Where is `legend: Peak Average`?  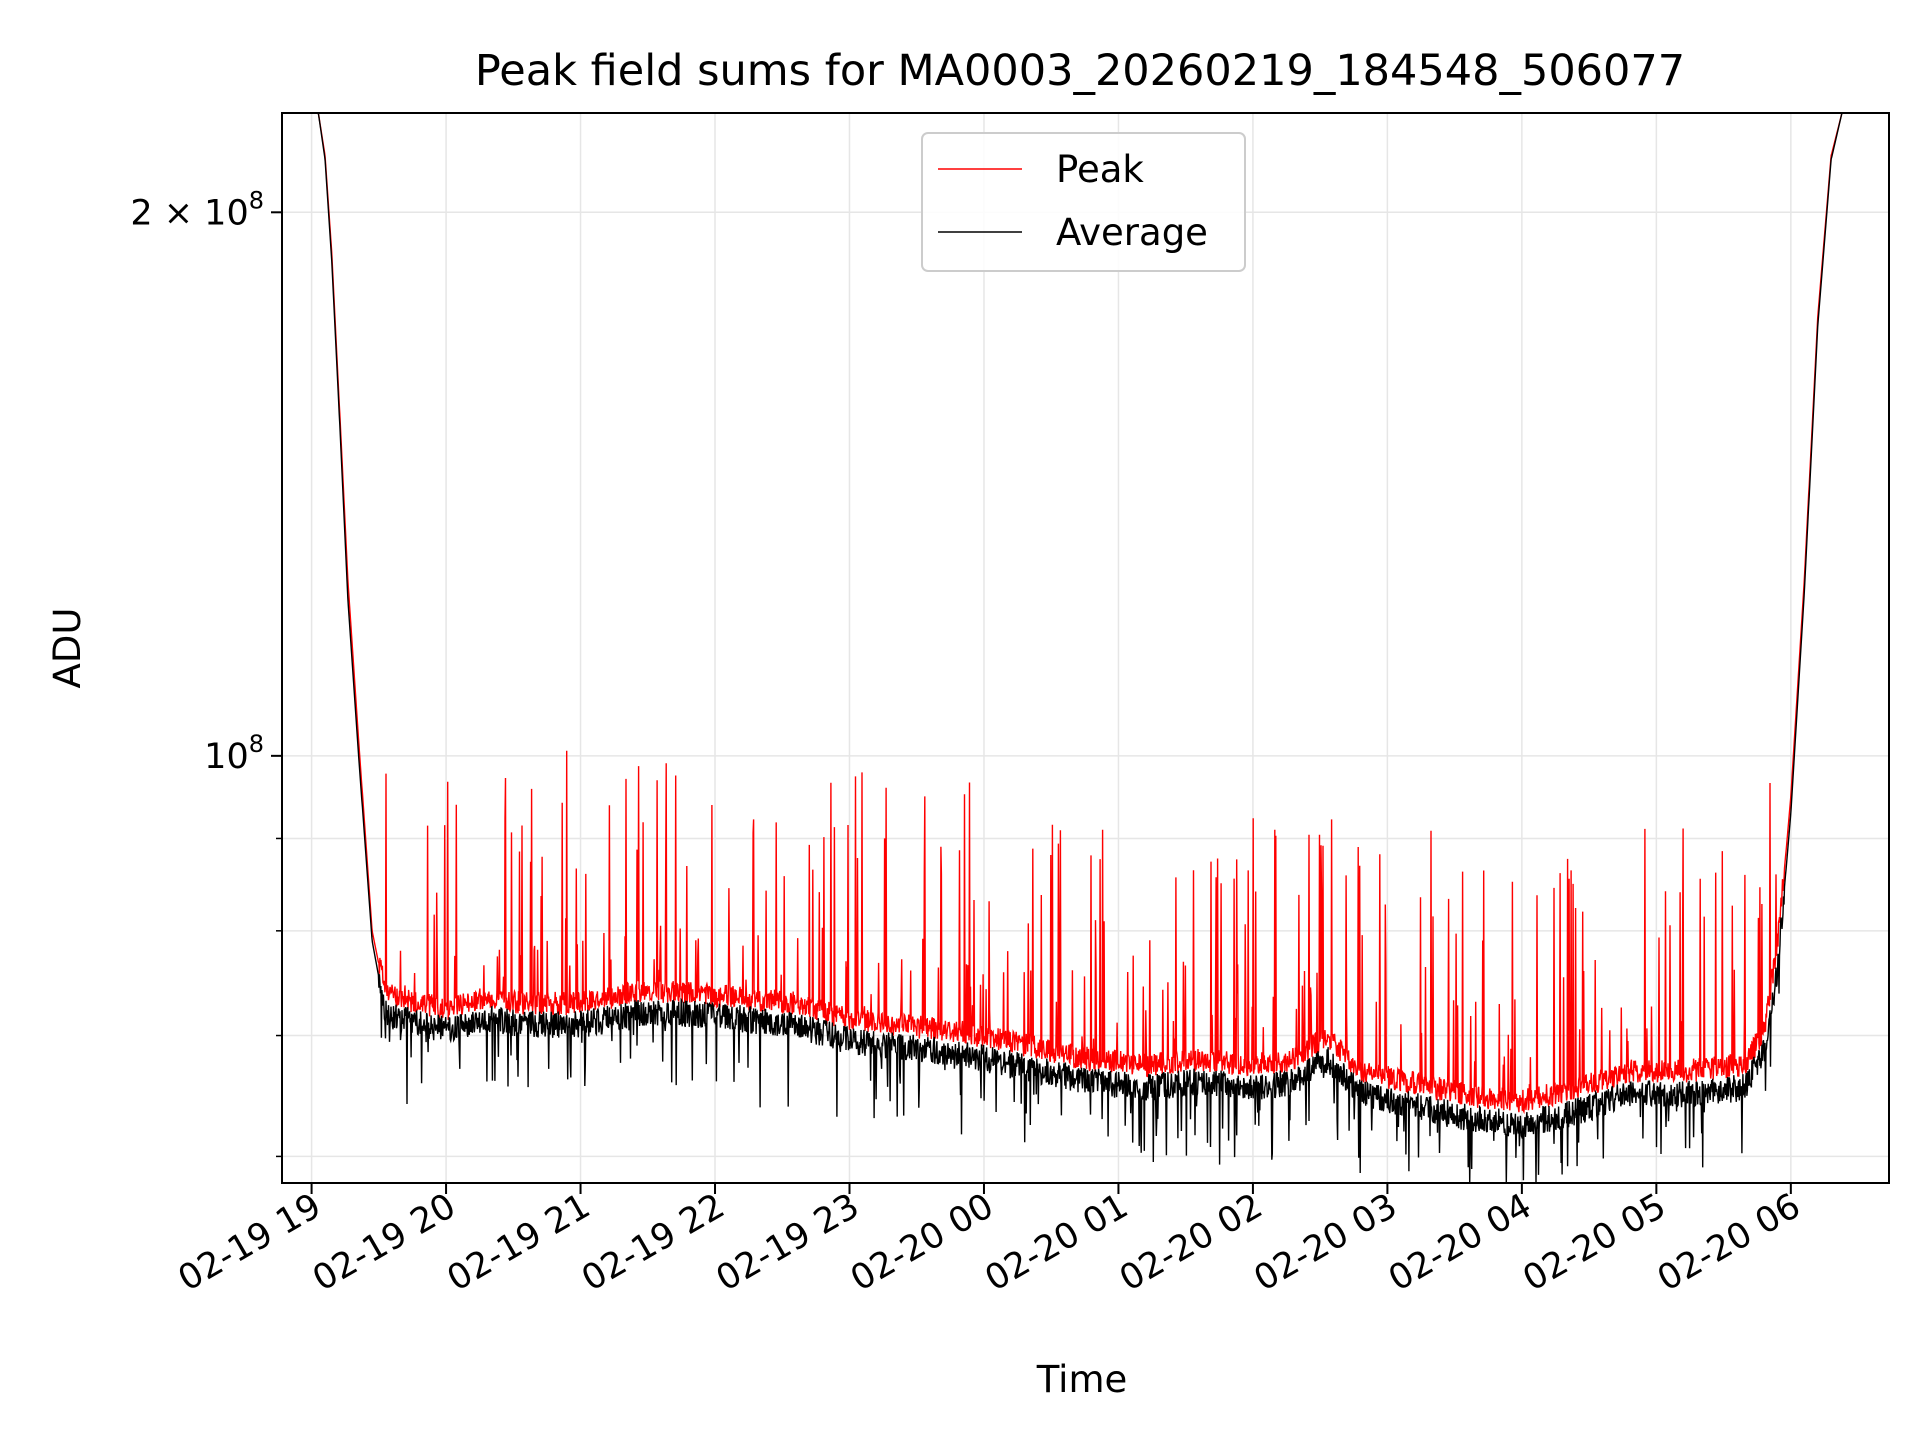 legend: Peak Average is located at coordinates (1083, 202).